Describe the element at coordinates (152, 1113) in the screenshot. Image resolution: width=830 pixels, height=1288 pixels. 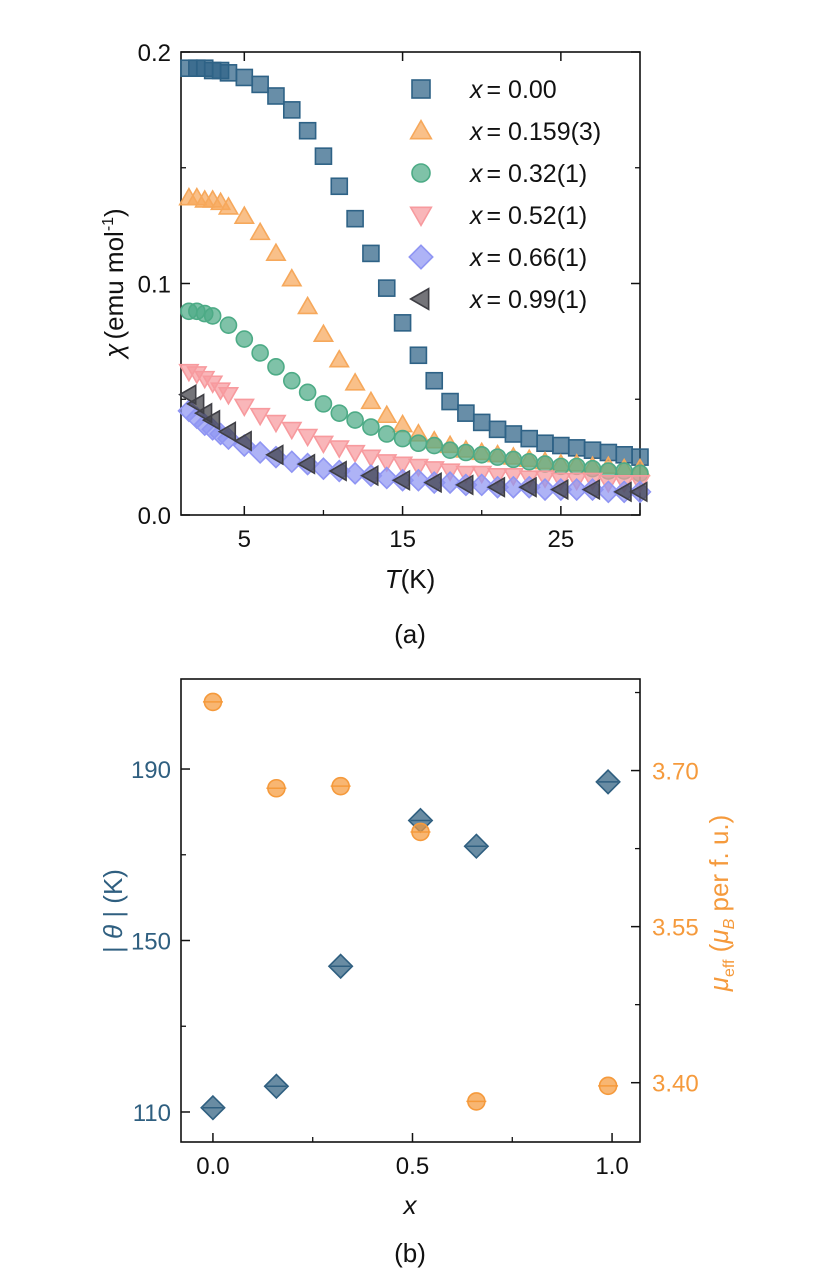
I see `y-left-tick-label: 110` at that location.